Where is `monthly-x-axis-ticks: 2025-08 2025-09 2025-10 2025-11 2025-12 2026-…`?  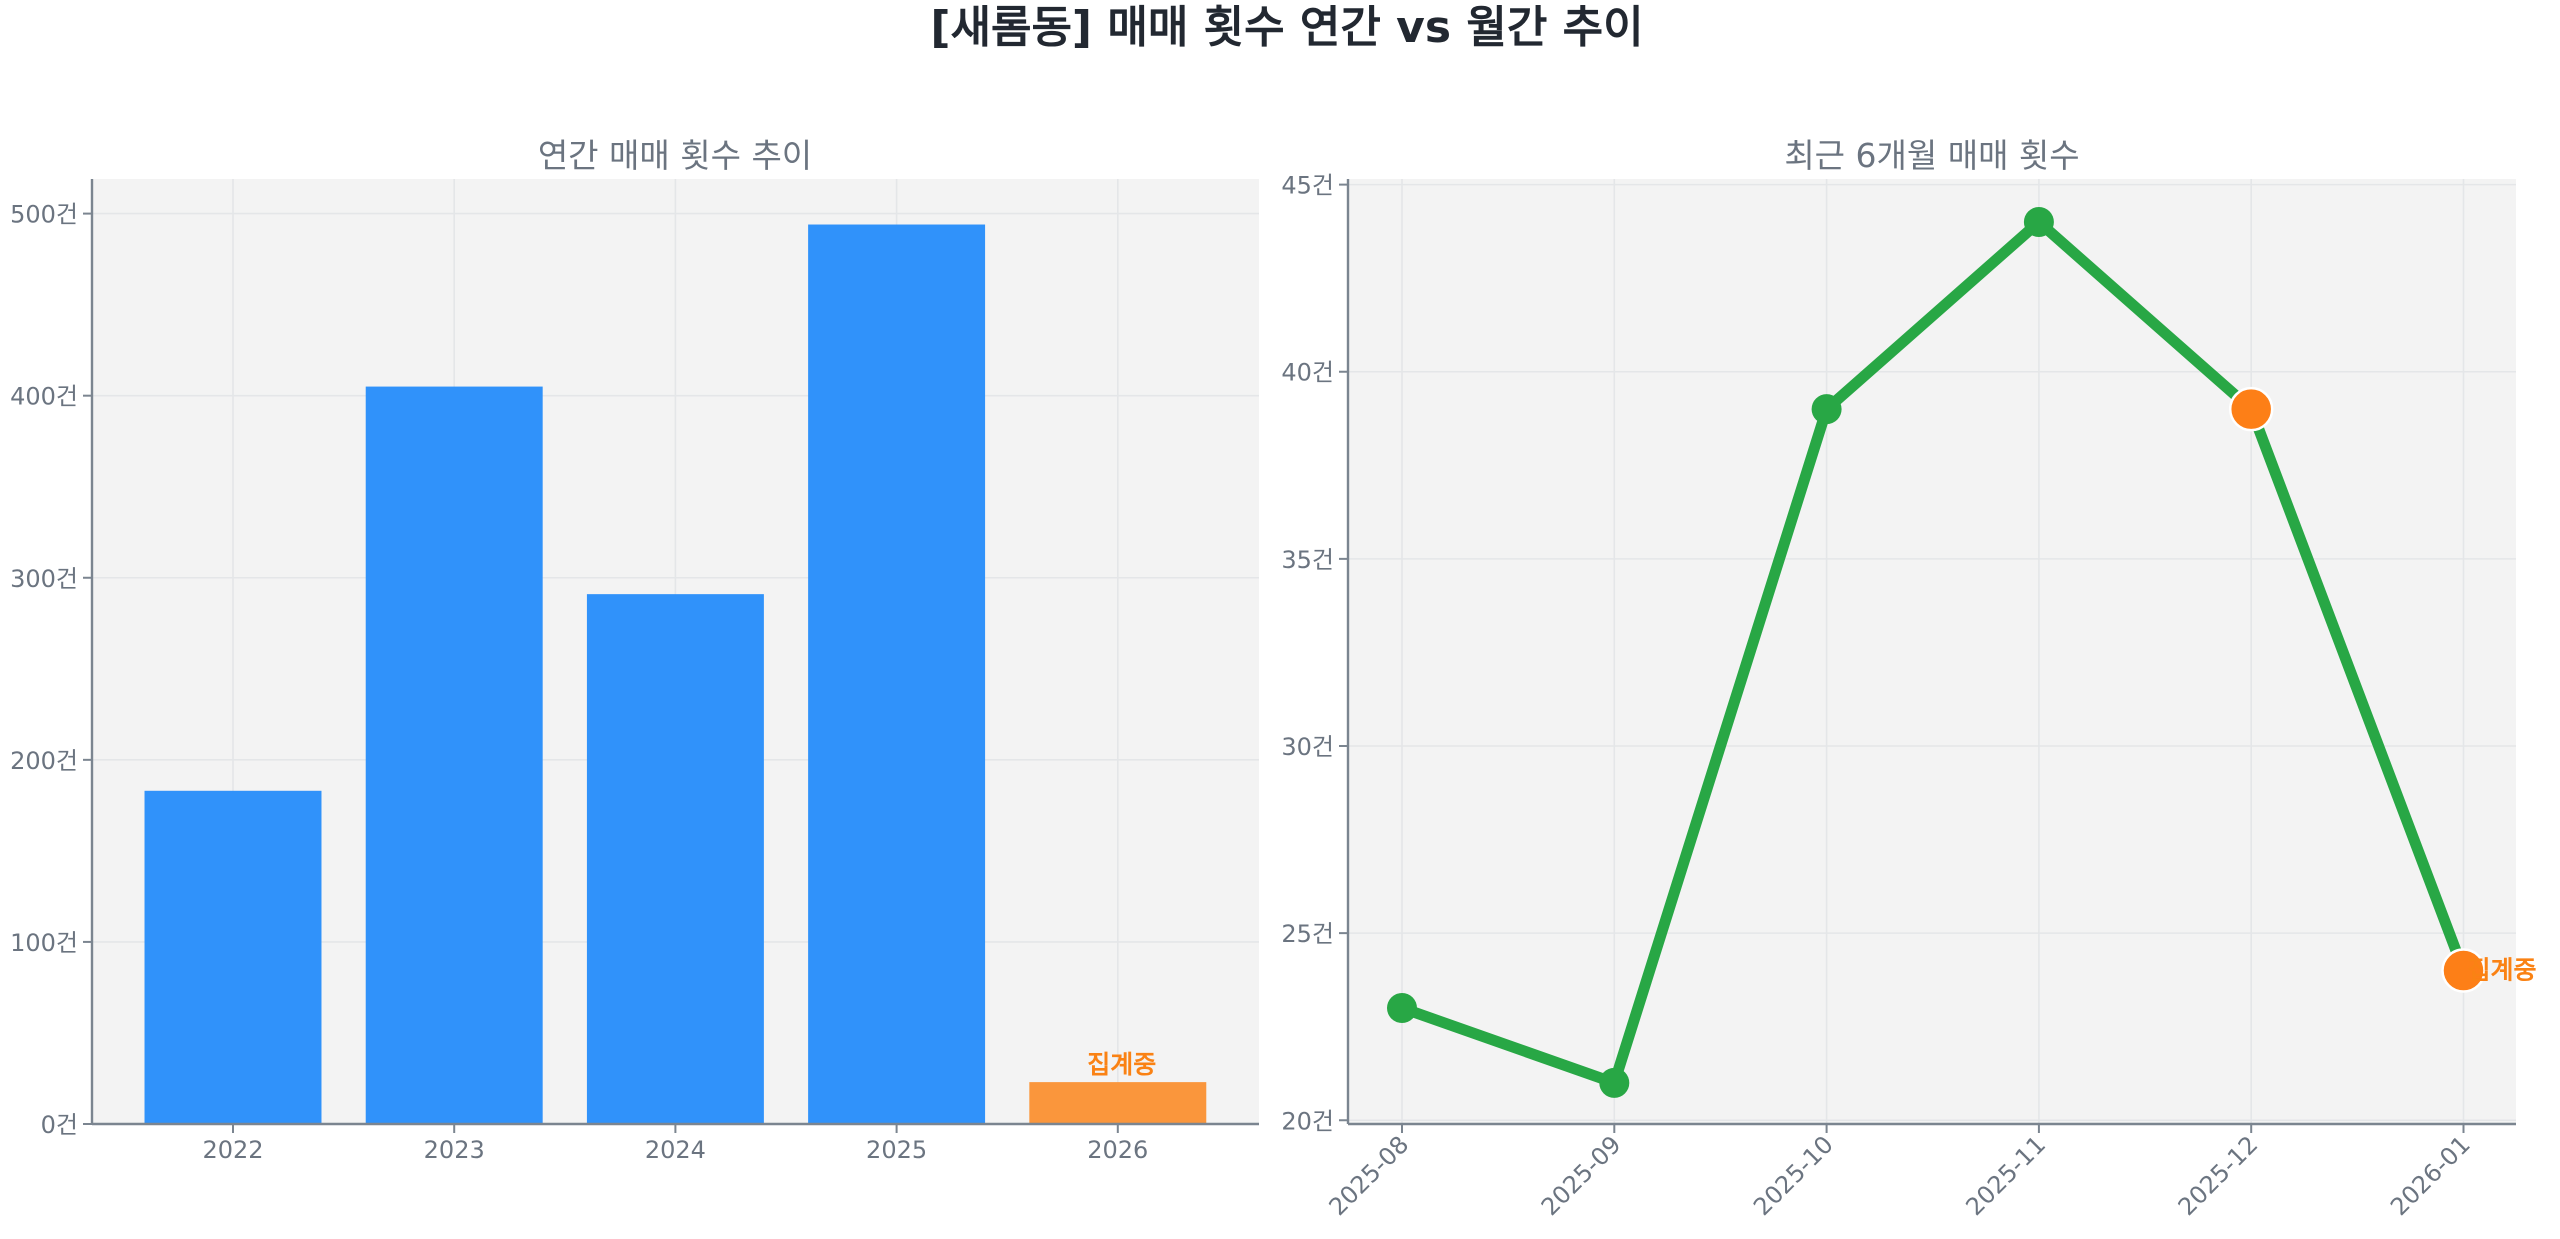 monthly-x-axis-ticks: 2025-08 2025-09 2025-10 2025-11 2025-12 2026-… is located at coordinates (1900, 1172).